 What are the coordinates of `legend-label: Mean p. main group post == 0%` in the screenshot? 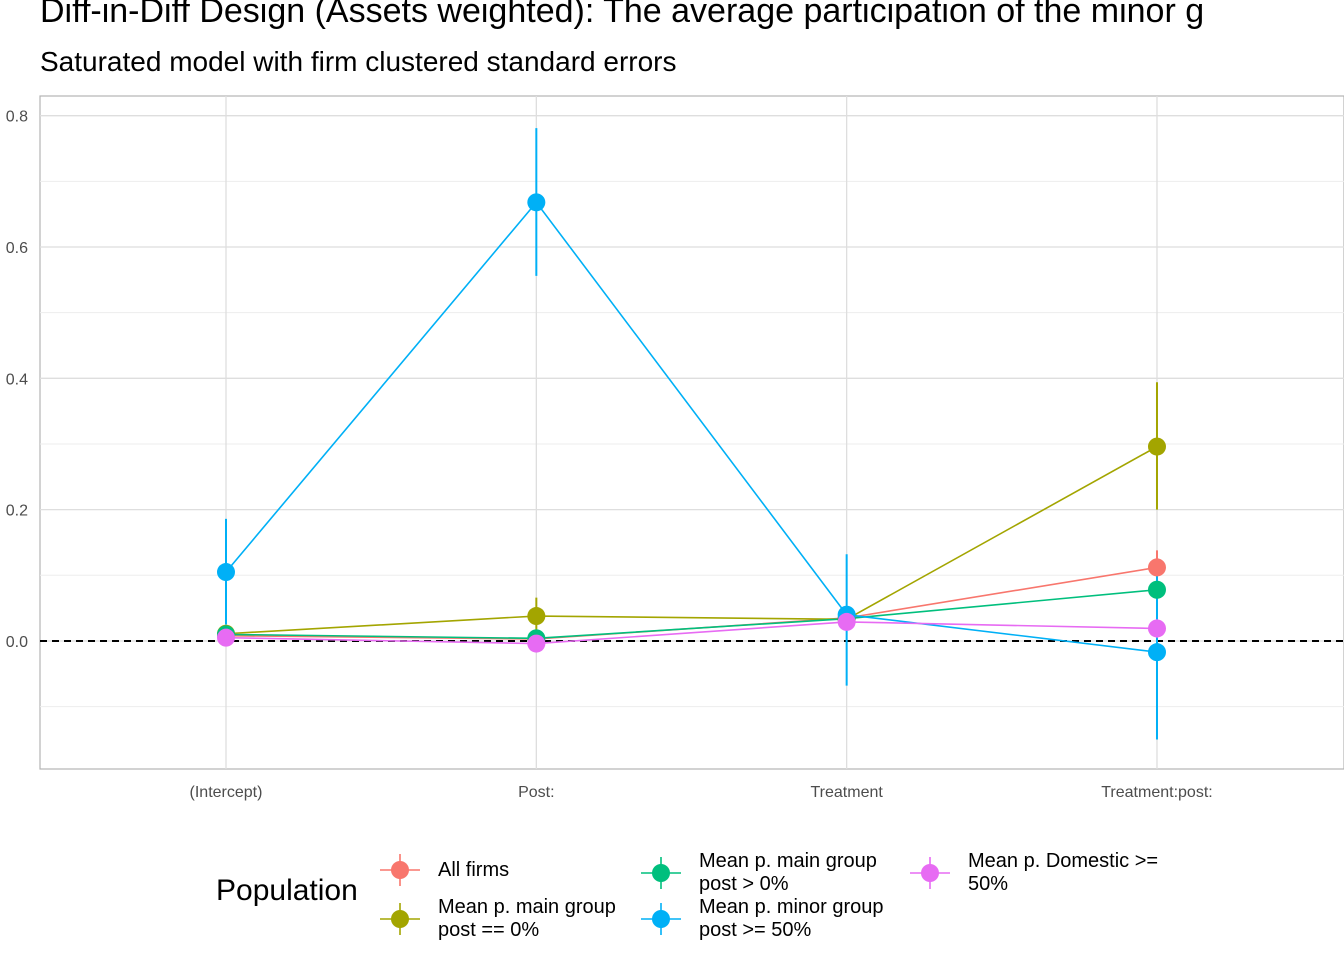 It's located at (527, 918).